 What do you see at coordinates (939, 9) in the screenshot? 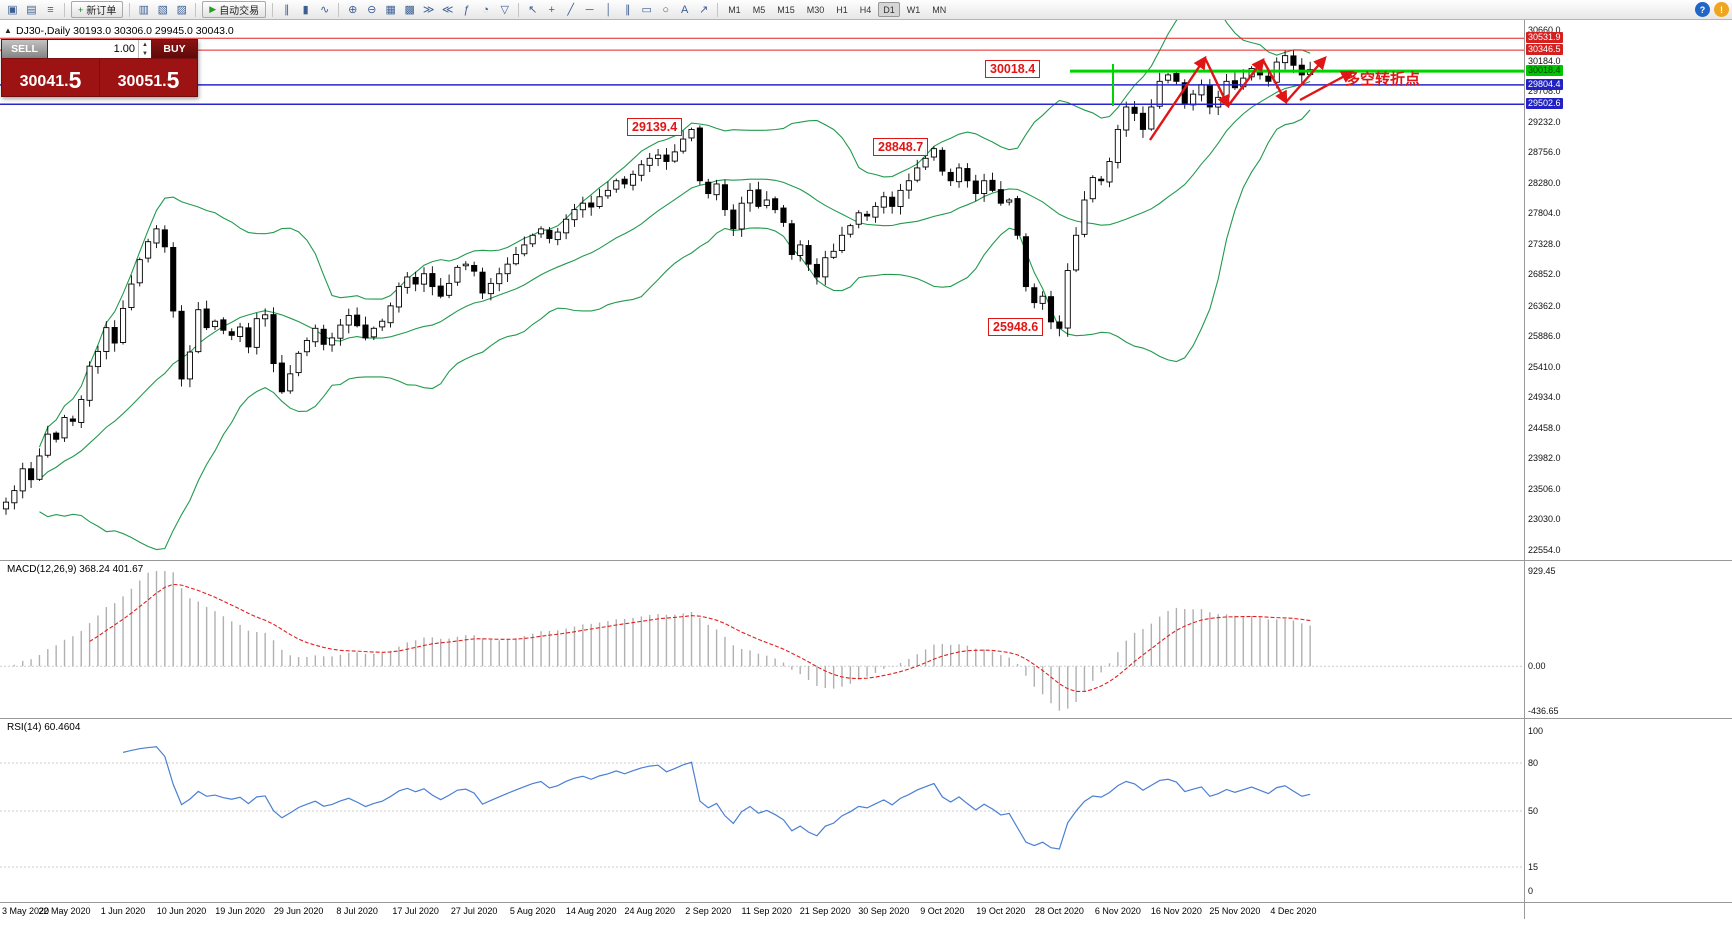
I see `timeframe-mn: MN` at bounding box center [939, 9].